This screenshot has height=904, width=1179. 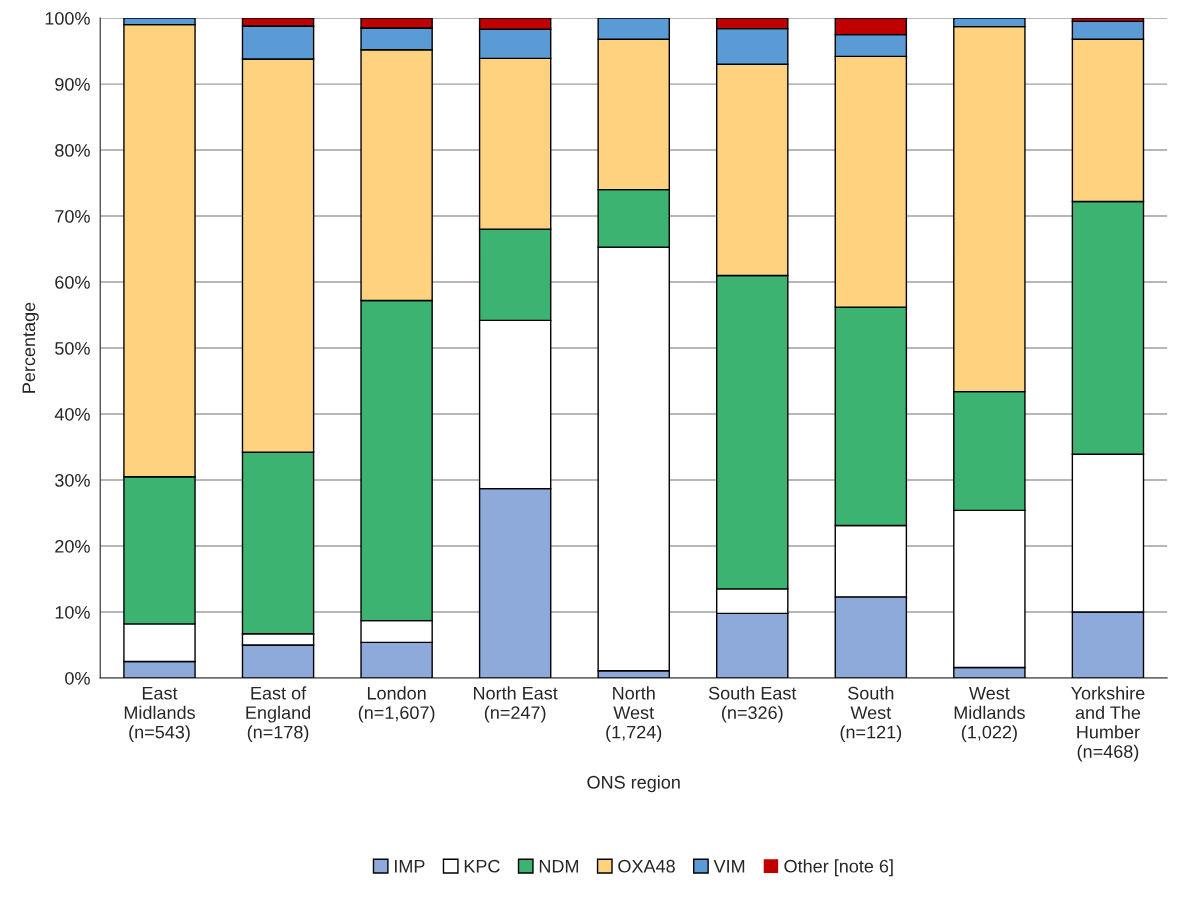 What do you see at coordinates (871, 714) in the screenshot?
I see `x-tick-label: South West (n=121)` at bounding box center [871, 714].